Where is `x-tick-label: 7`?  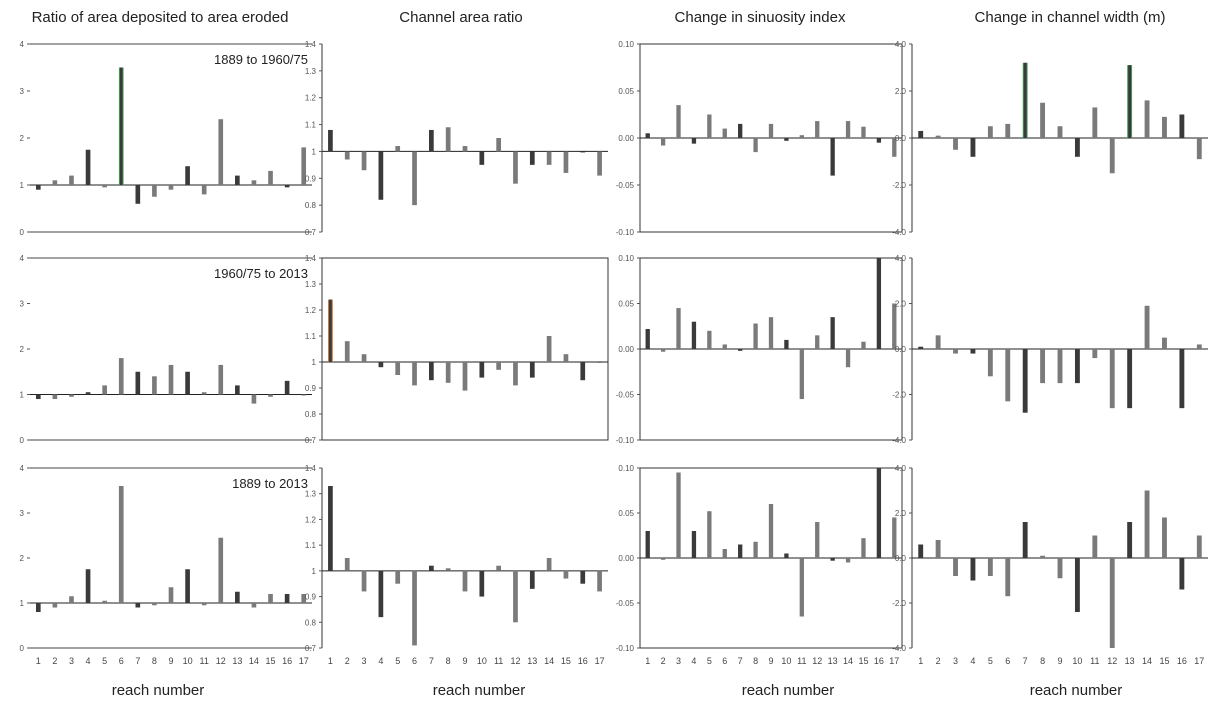 x-tick-label: 7 is located at coordinates (1025, 661).